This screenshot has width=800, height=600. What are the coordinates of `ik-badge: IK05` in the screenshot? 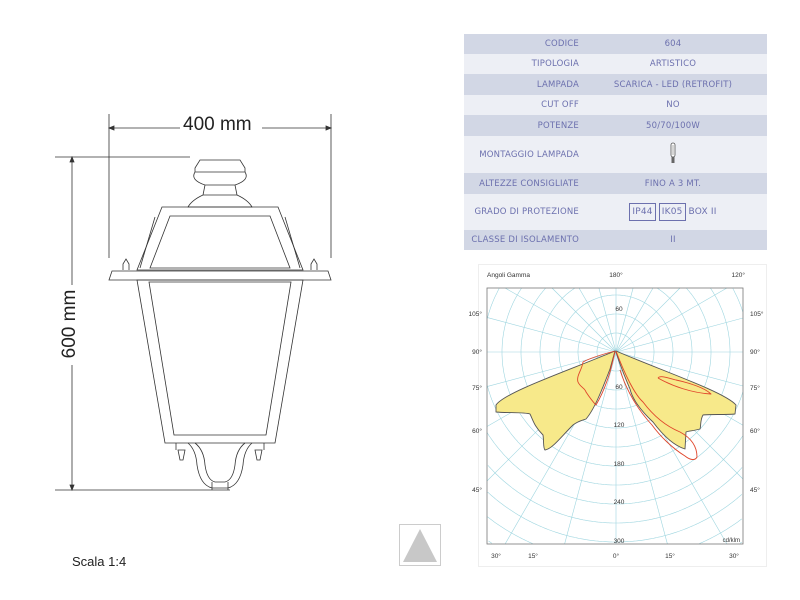 It's located at (672, 212).